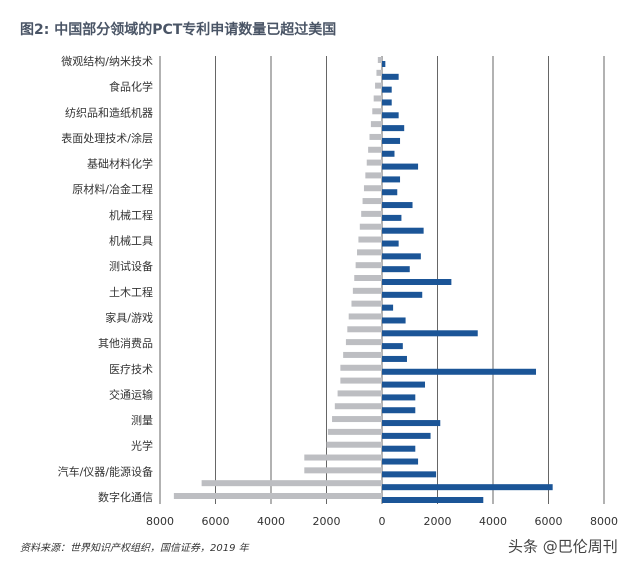 This screenshot has width=640, height=569. I want to click on category-label: 医疗技术, so click(131, 369).